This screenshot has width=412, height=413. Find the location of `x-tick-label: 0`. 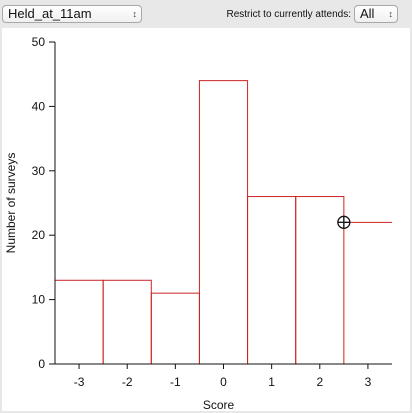

x-tick-label: 0 is located at coordinates (223, 382).